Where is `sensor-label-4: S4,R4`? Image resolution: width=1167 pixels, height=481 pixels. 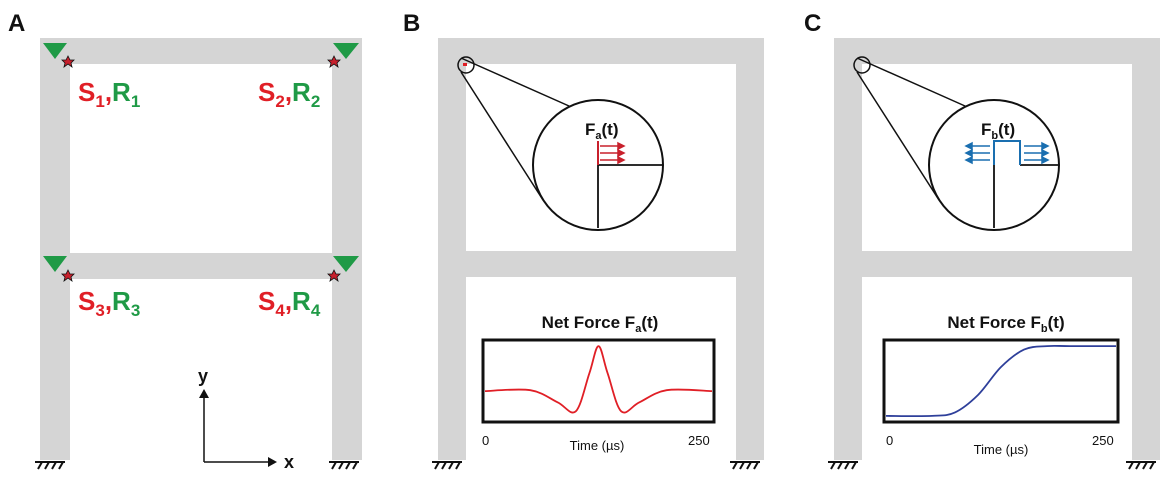 sensor-label-4: S4,R4 is located at coordinates (289, 303).